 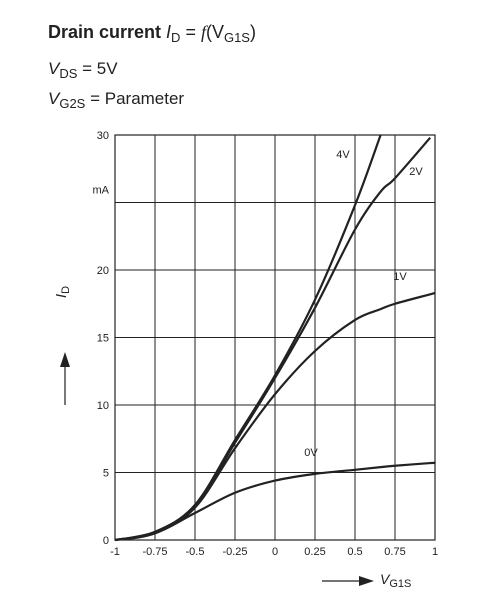 I want to click on x-tick-label: 0.5, so click(x=354, y=552).